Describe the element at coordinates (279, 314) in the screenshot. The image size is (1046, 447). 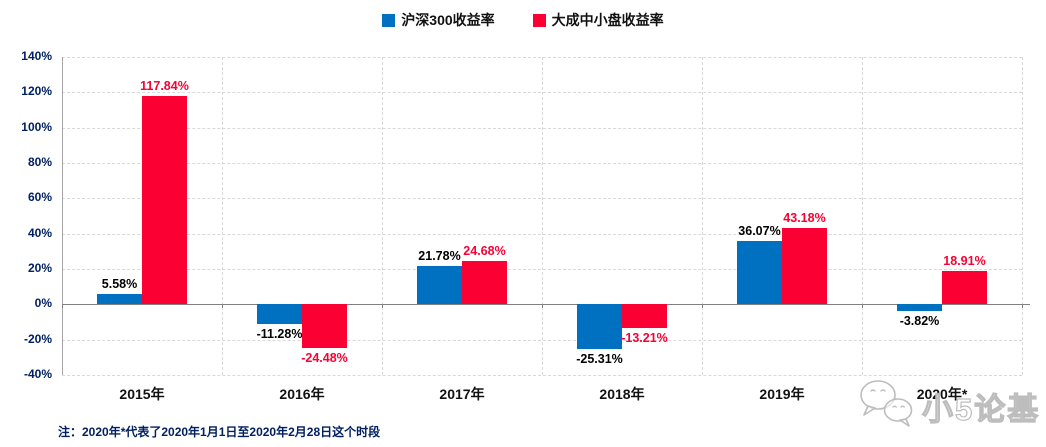
I see `bar-沪深300收益率-2016年` at that location.